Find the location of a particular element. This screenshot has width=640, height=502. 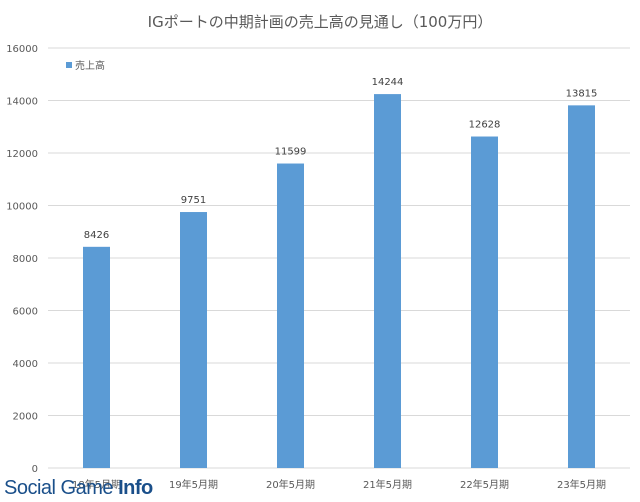

x-tick-label: 23年5月期 is located at coordinates (581, 484).